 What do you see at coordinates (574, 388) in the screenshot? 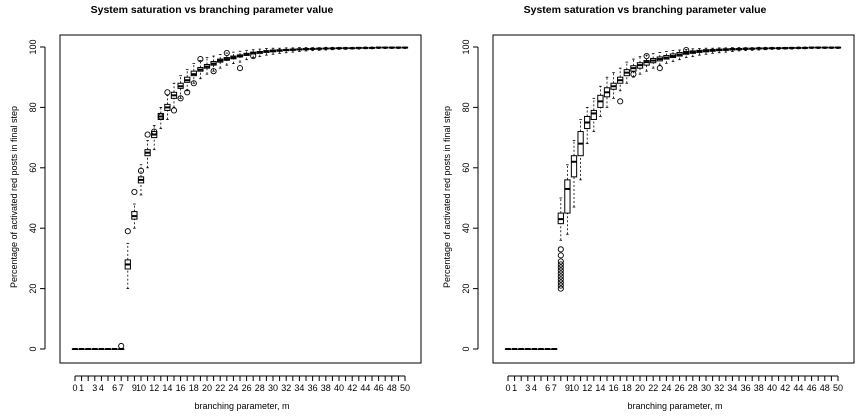
I see `x-tick-label: 10` at bounding box center [574, 388].